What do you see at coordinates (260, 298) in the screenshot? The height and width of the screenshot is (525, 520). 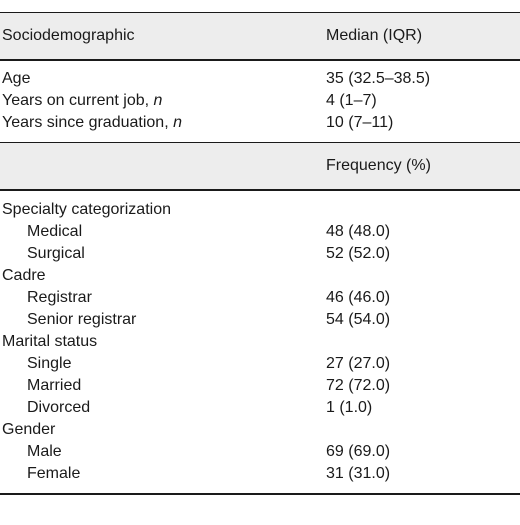 I see `table-row: Registrar 46 (46.0)` at bounding box center [260, 298].